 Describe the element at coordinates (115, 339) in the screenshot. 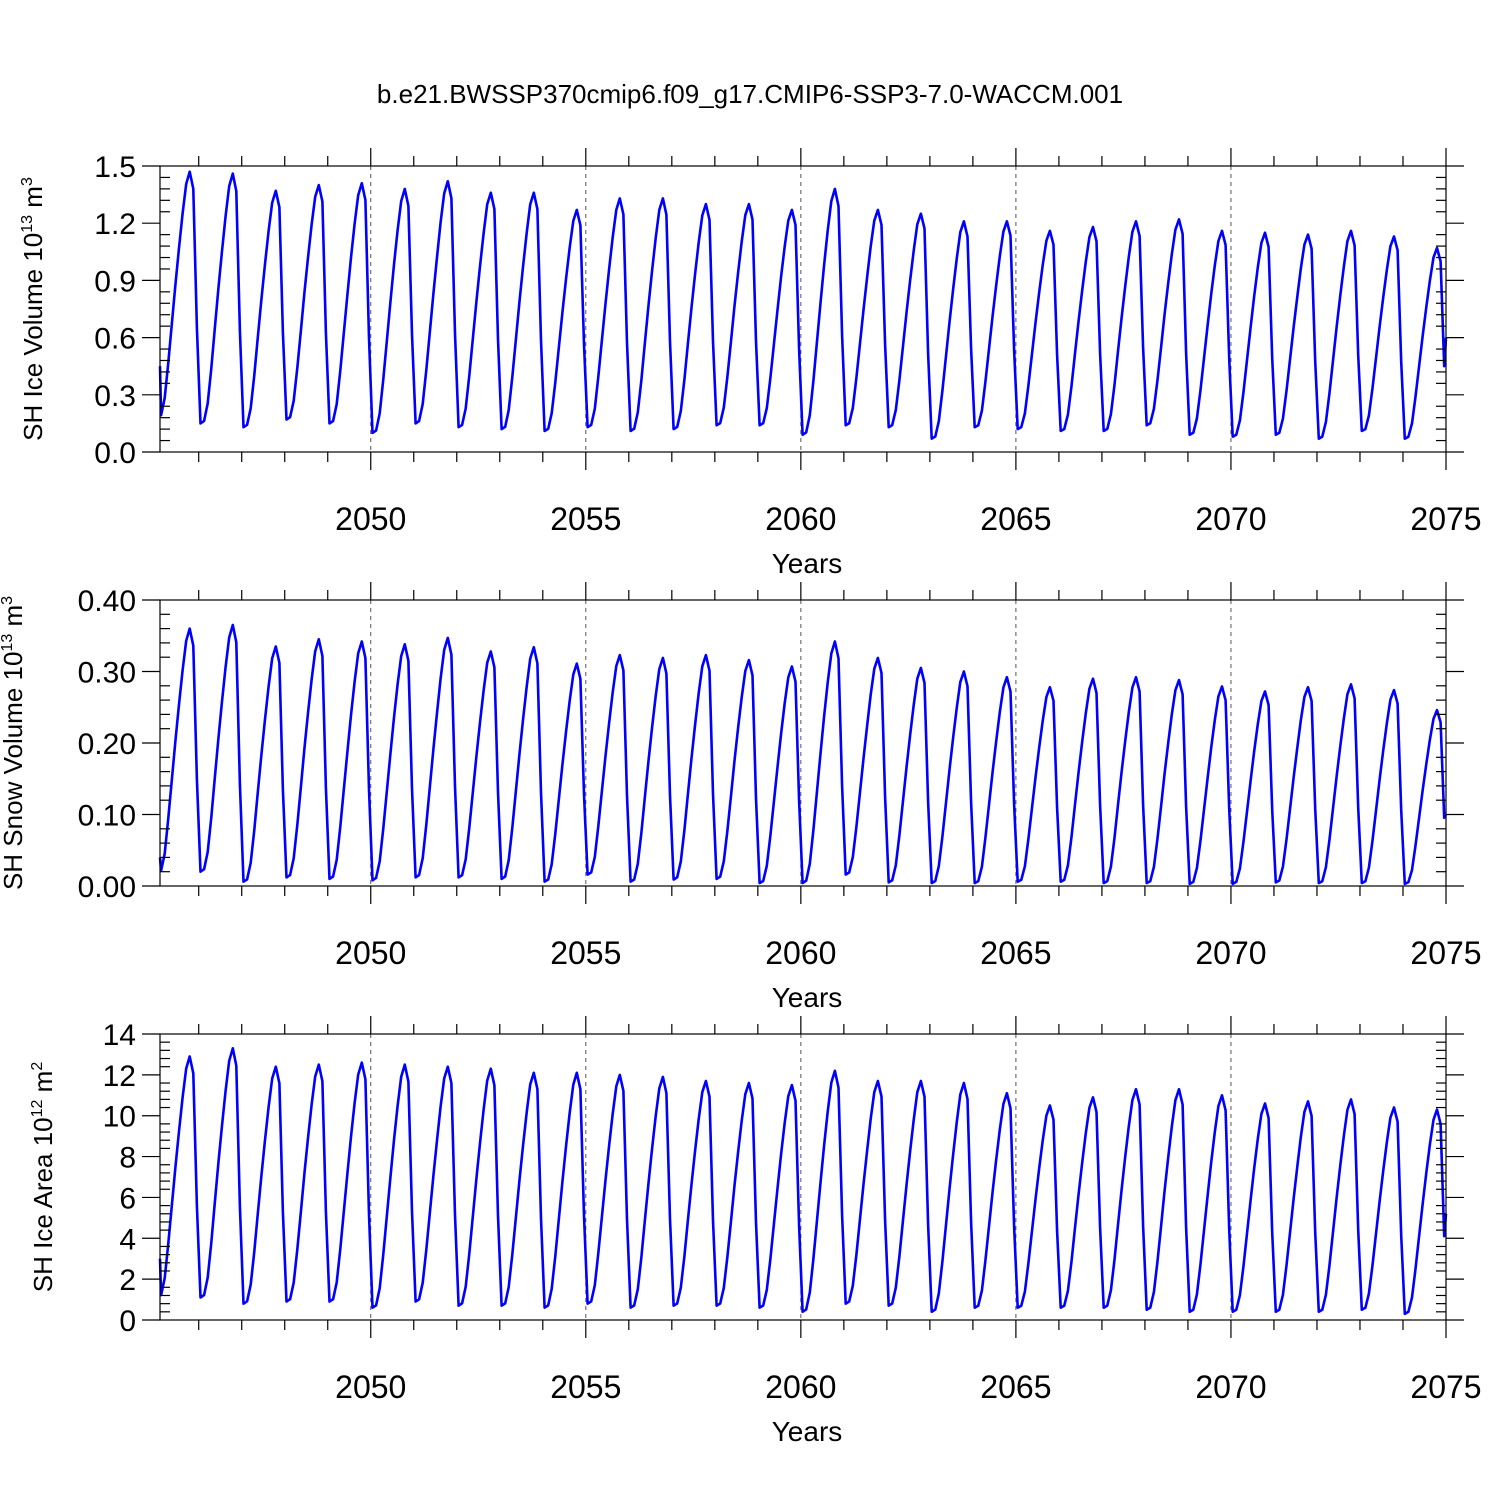

I see `y-tick-label: 0.6` at that location.